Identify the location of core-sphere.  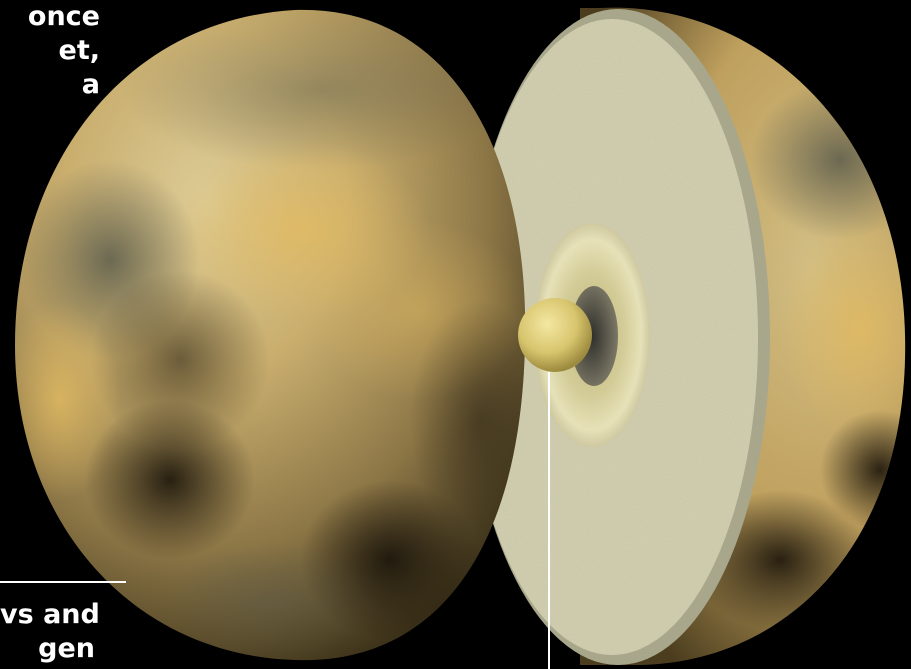
(555, 335).